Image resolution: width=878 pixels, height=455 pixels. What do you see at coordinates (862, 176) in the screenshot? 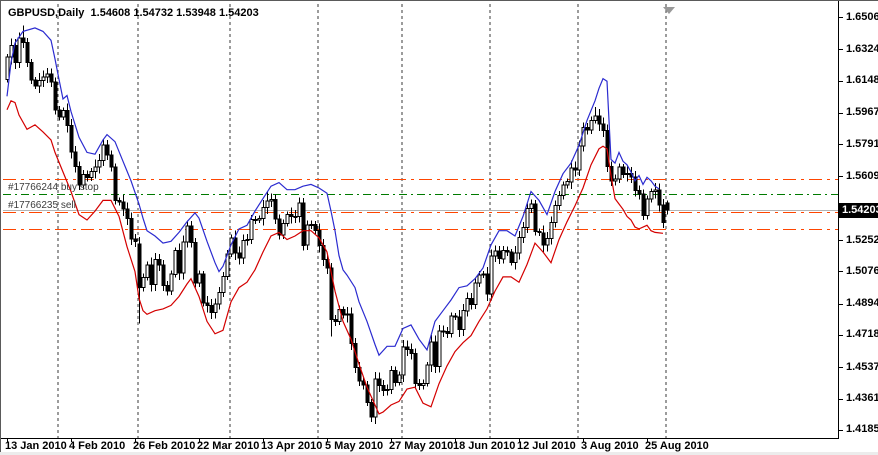
I see `price-axis-label: 1.56095` at bounding box center [862, 176].